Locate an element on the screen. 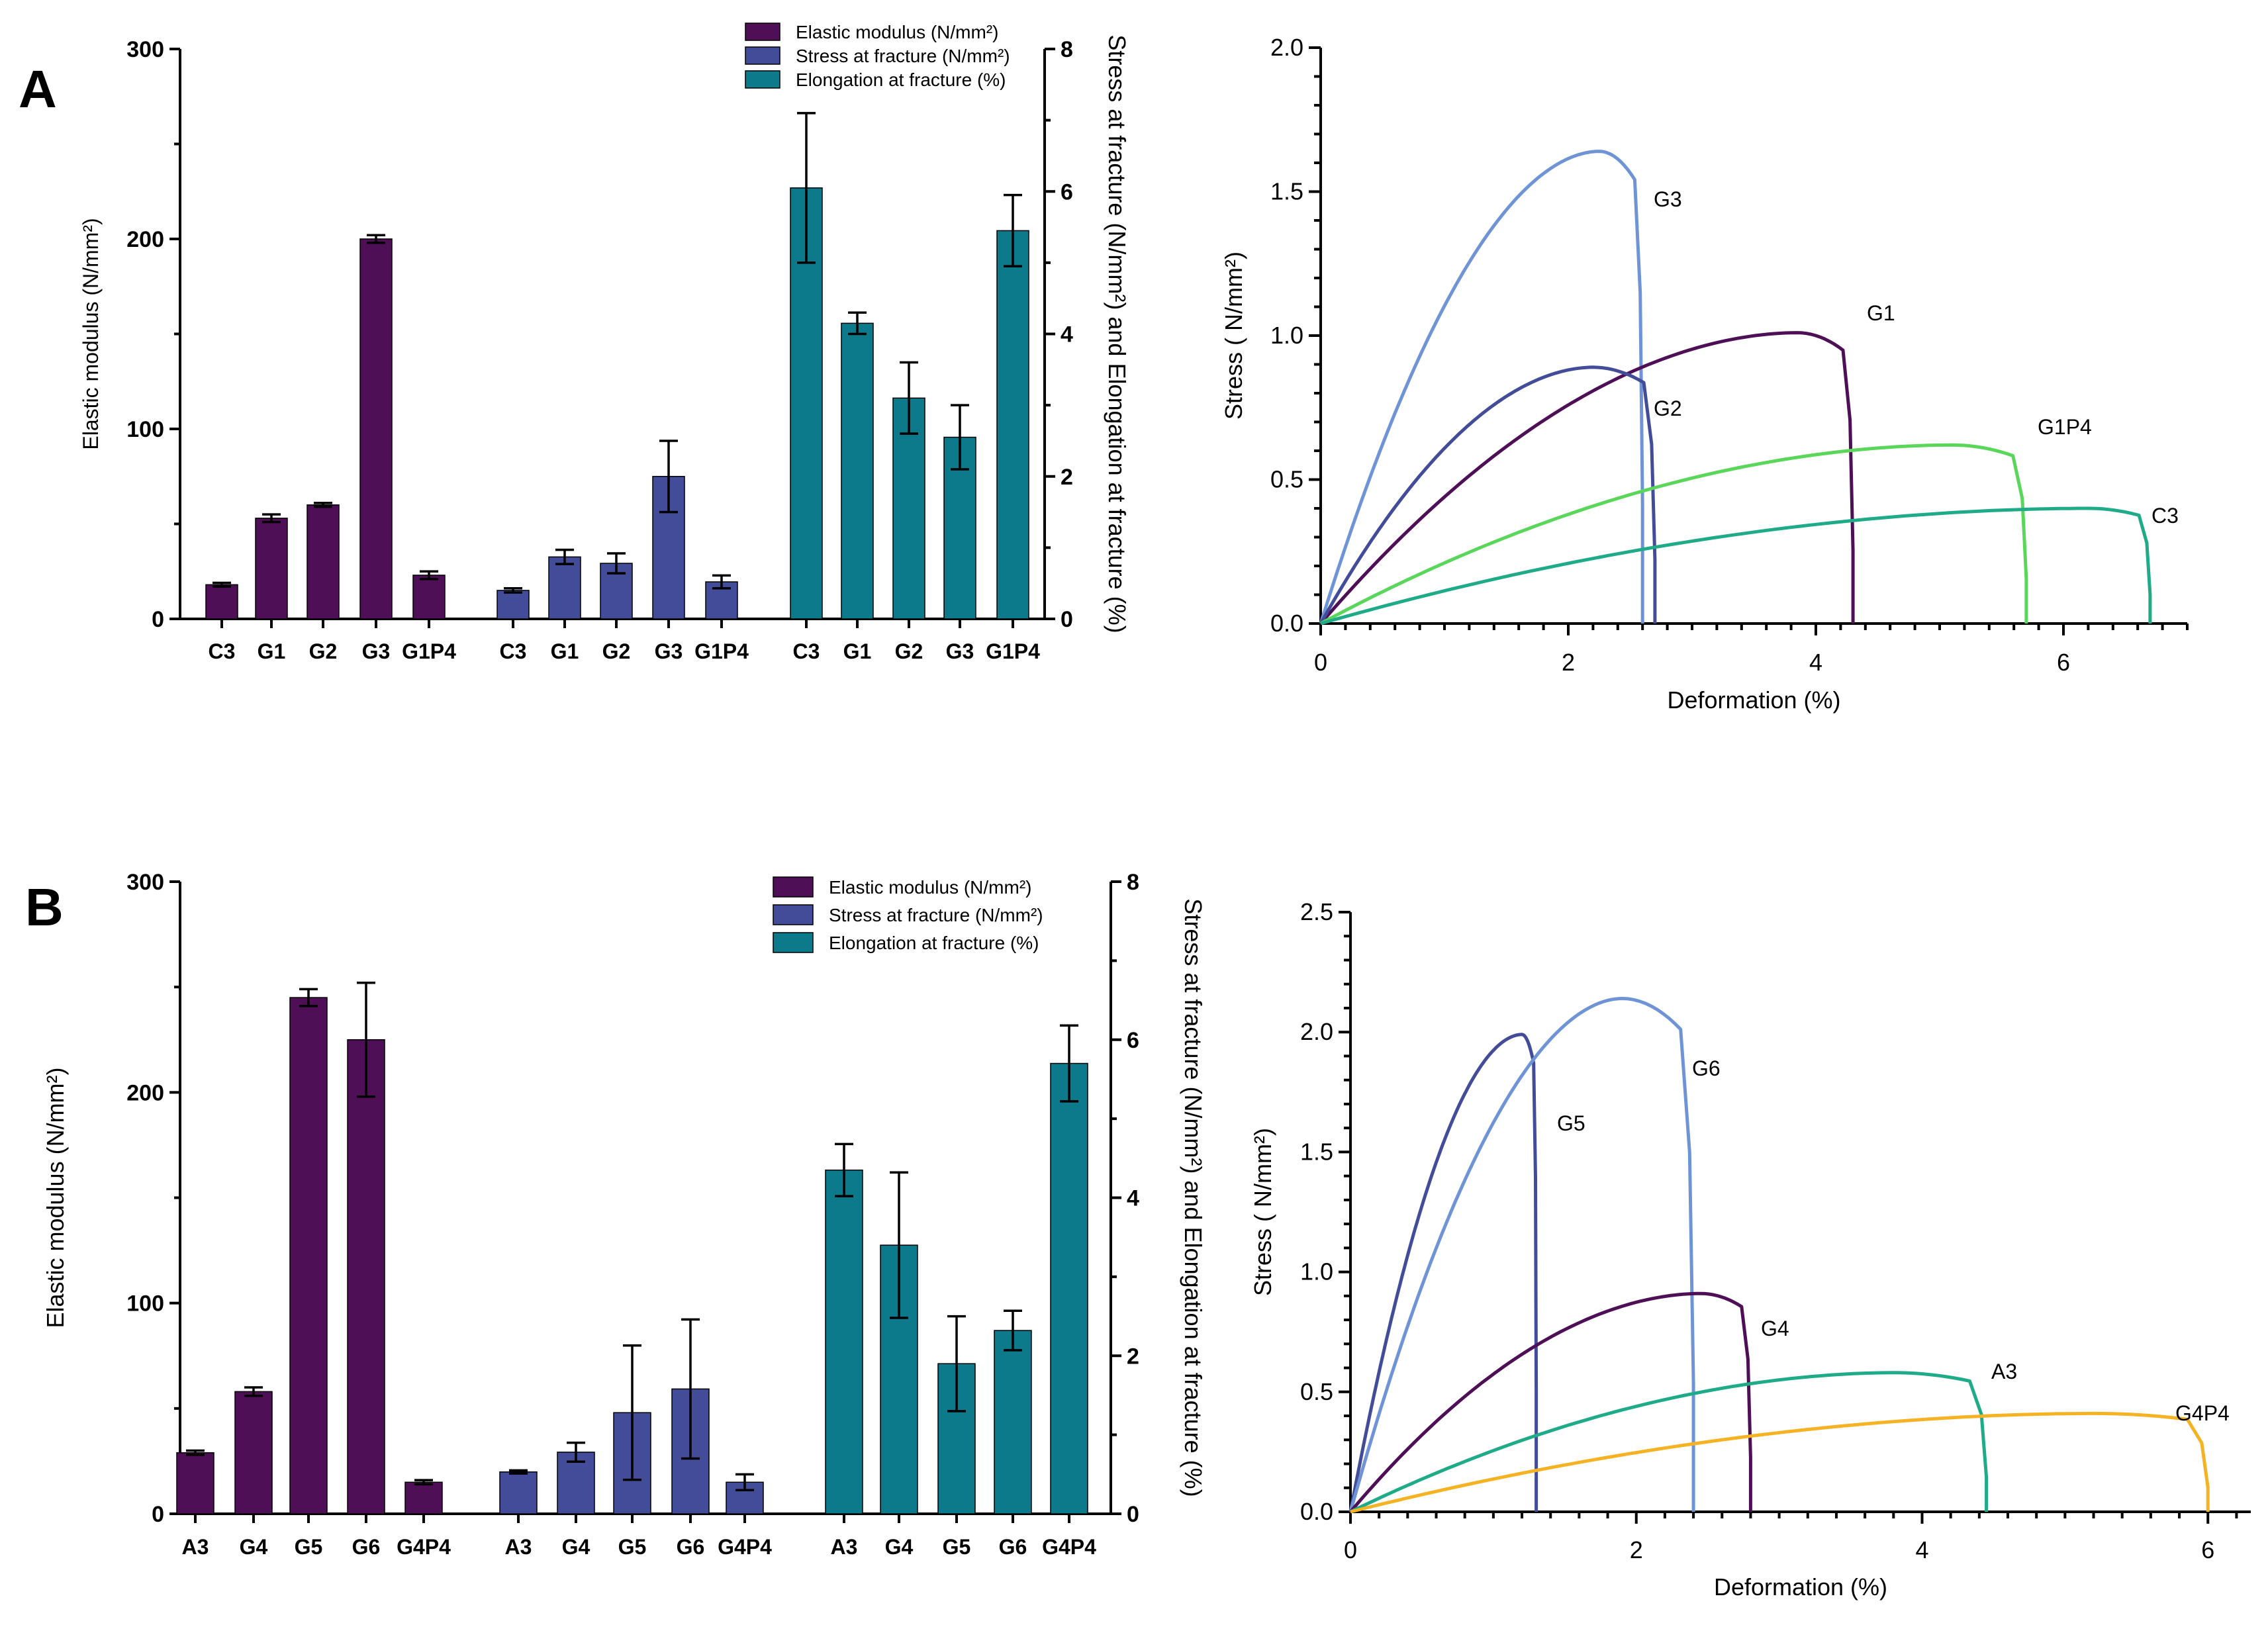 The image size is (2268, 1625). curve-g3 is located at coordinates (1482, 387).